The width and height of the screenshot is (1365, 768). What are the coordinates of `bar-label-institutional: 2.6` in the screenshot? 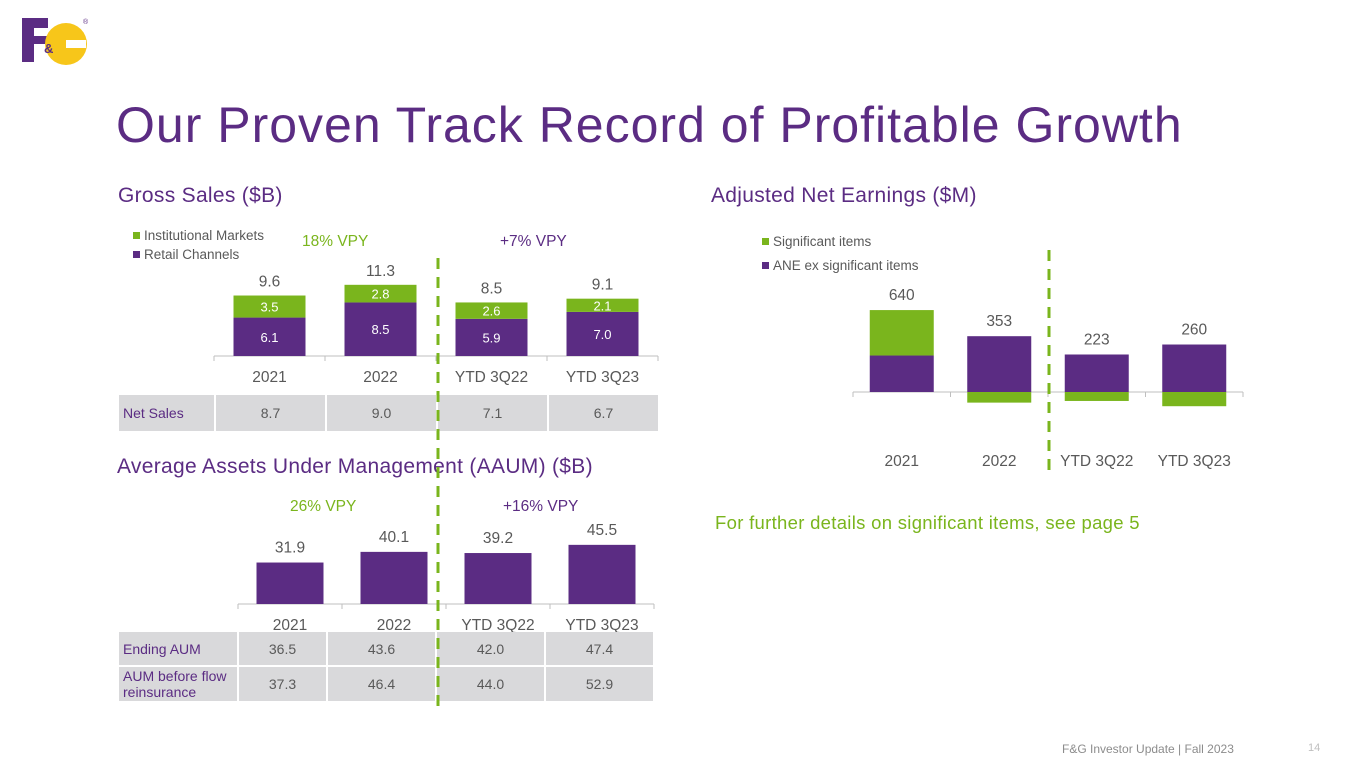 It's located at (491, 311).